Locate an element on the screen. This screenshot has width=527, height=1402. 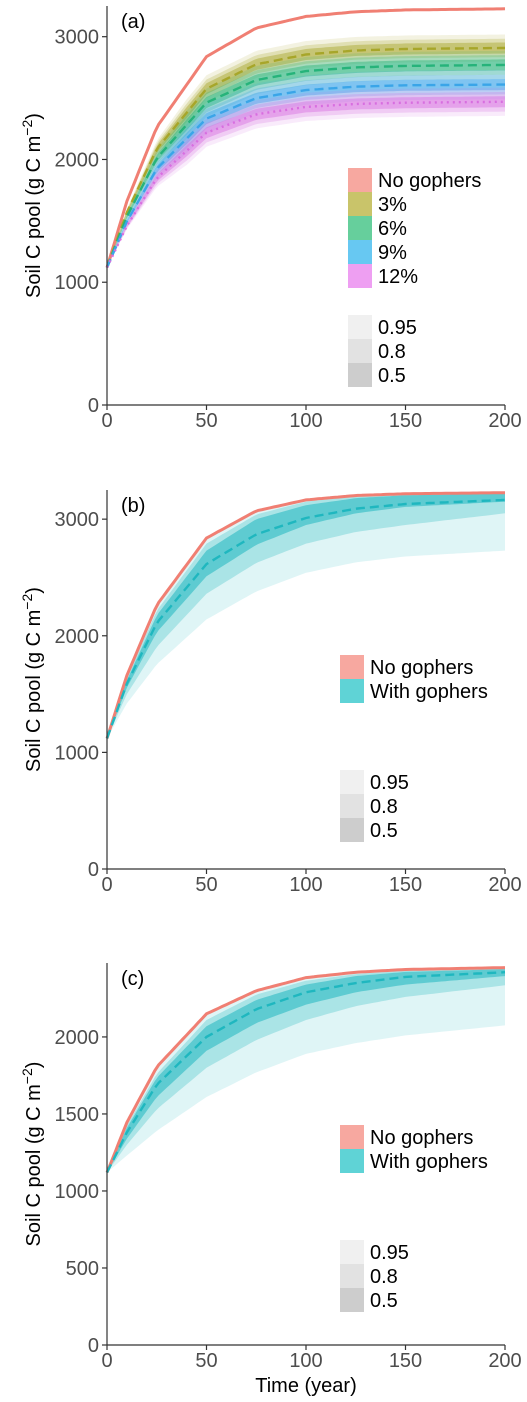
y-tick-label: 1500 is located at coordinates (77, 1115).